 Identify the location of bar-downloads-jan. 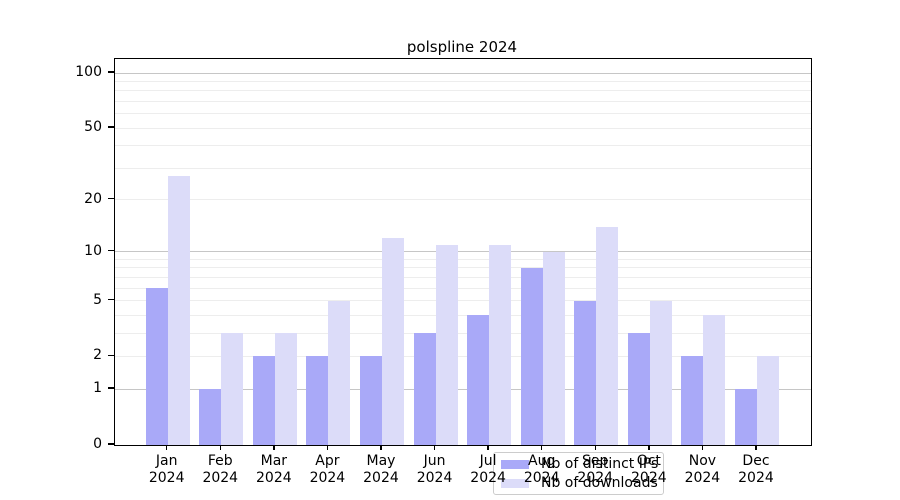
(178, 310).